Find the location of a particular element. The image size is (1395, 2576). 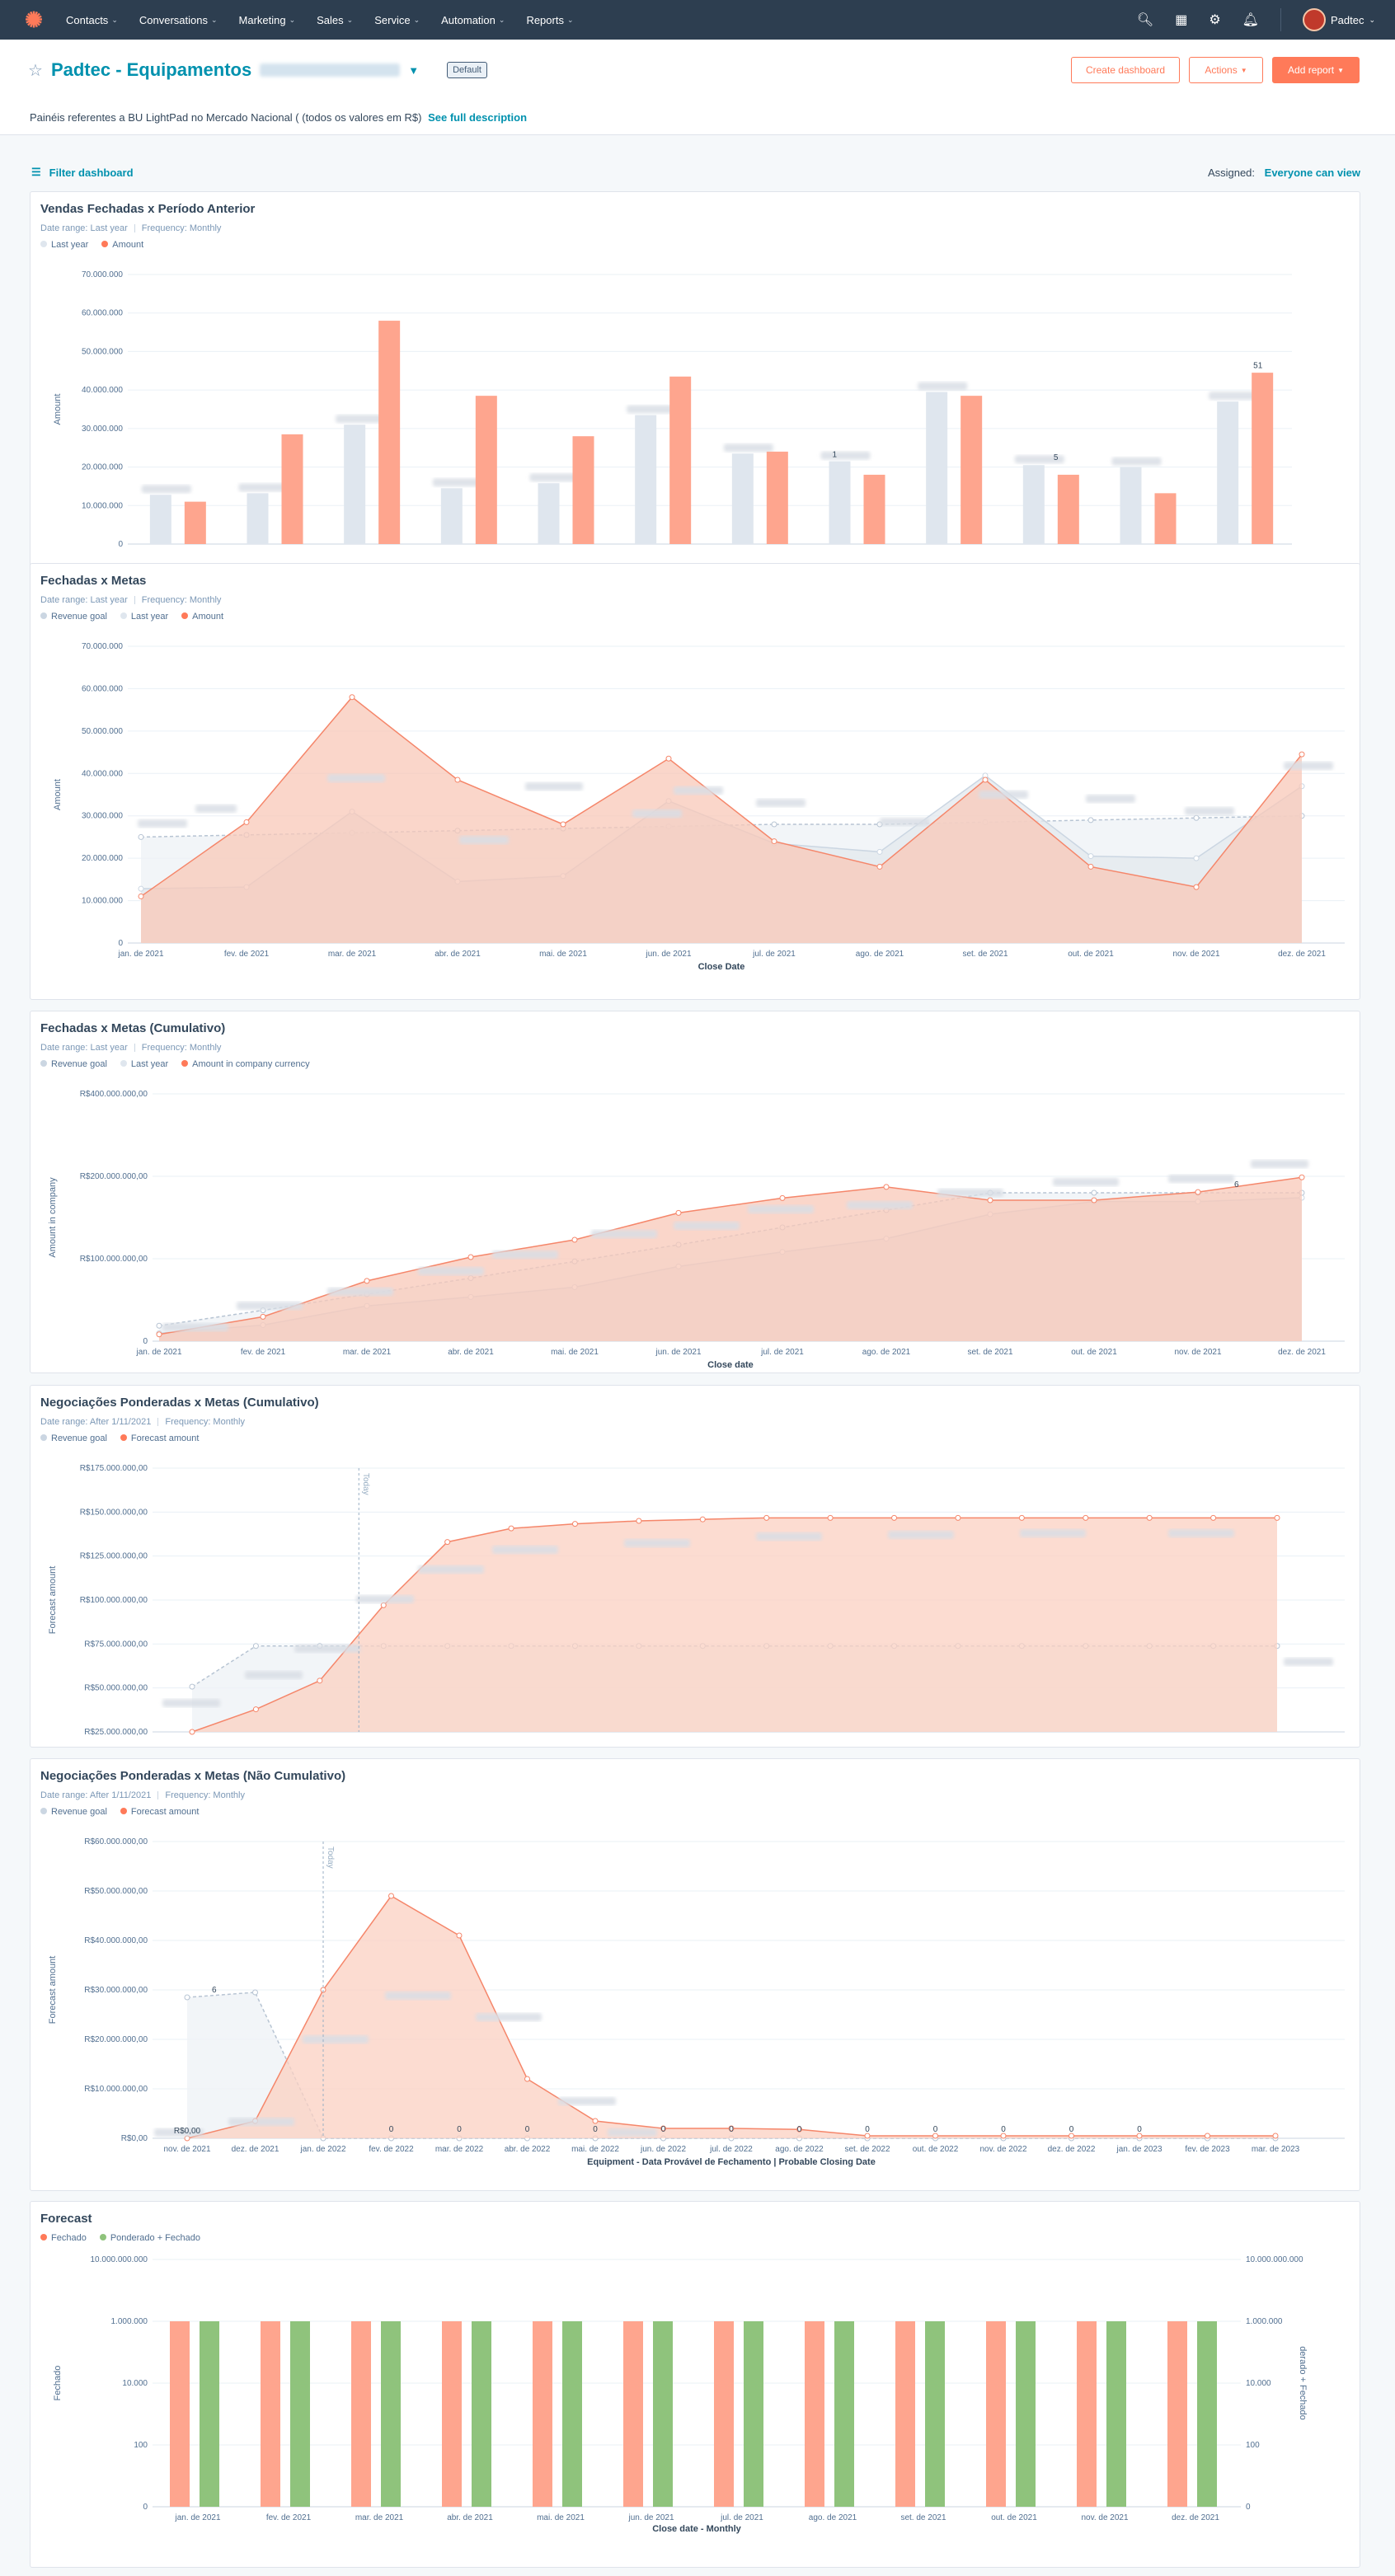

nav-item-contacts: Contacts ⌄ is located at coordinates (92, 20).